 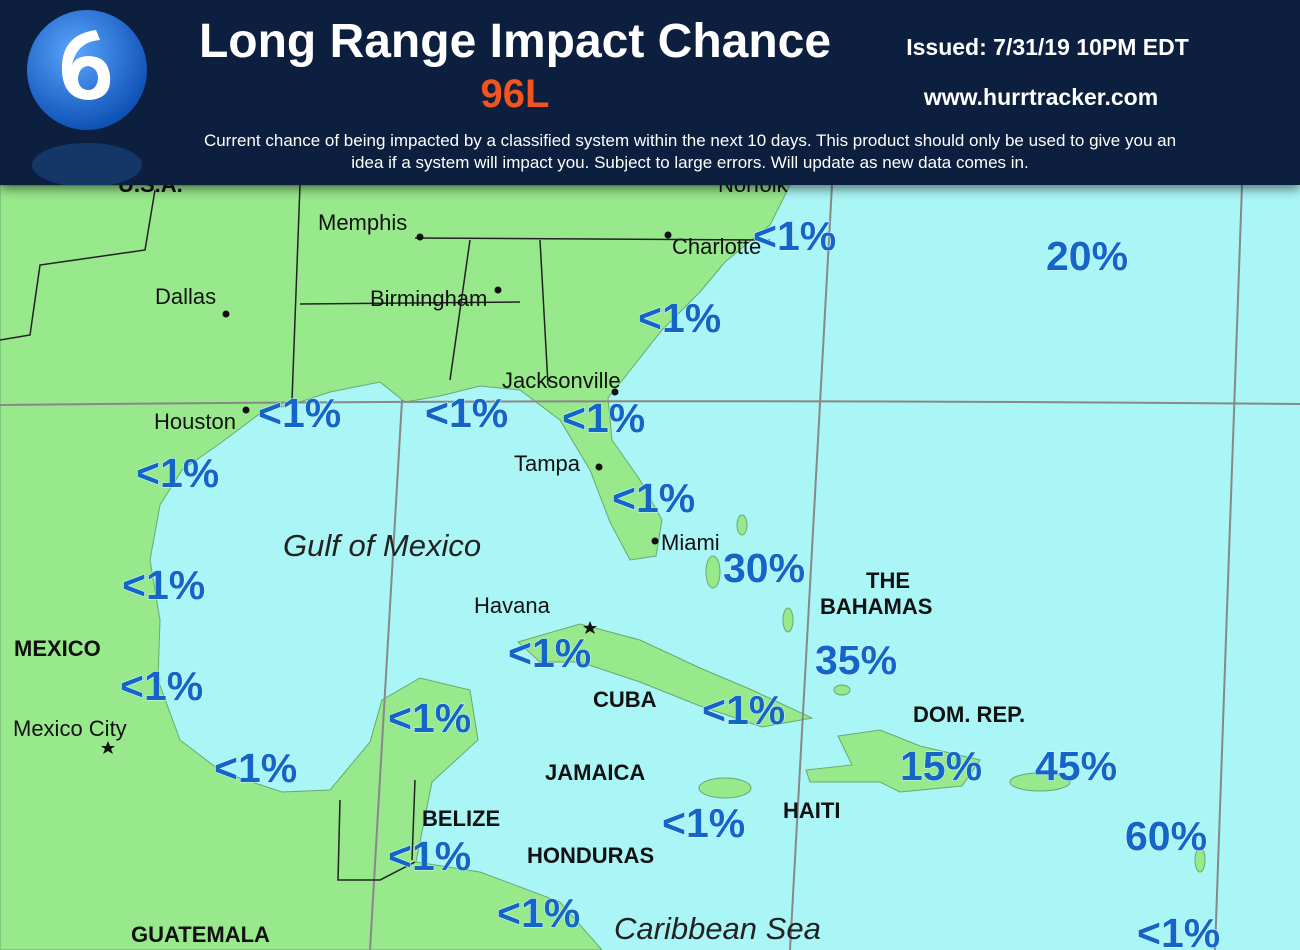 What do you see at coordinates (941, 766) in the screenshot?
I see `impact-chance: 15%` at bounding box center [941, 766].